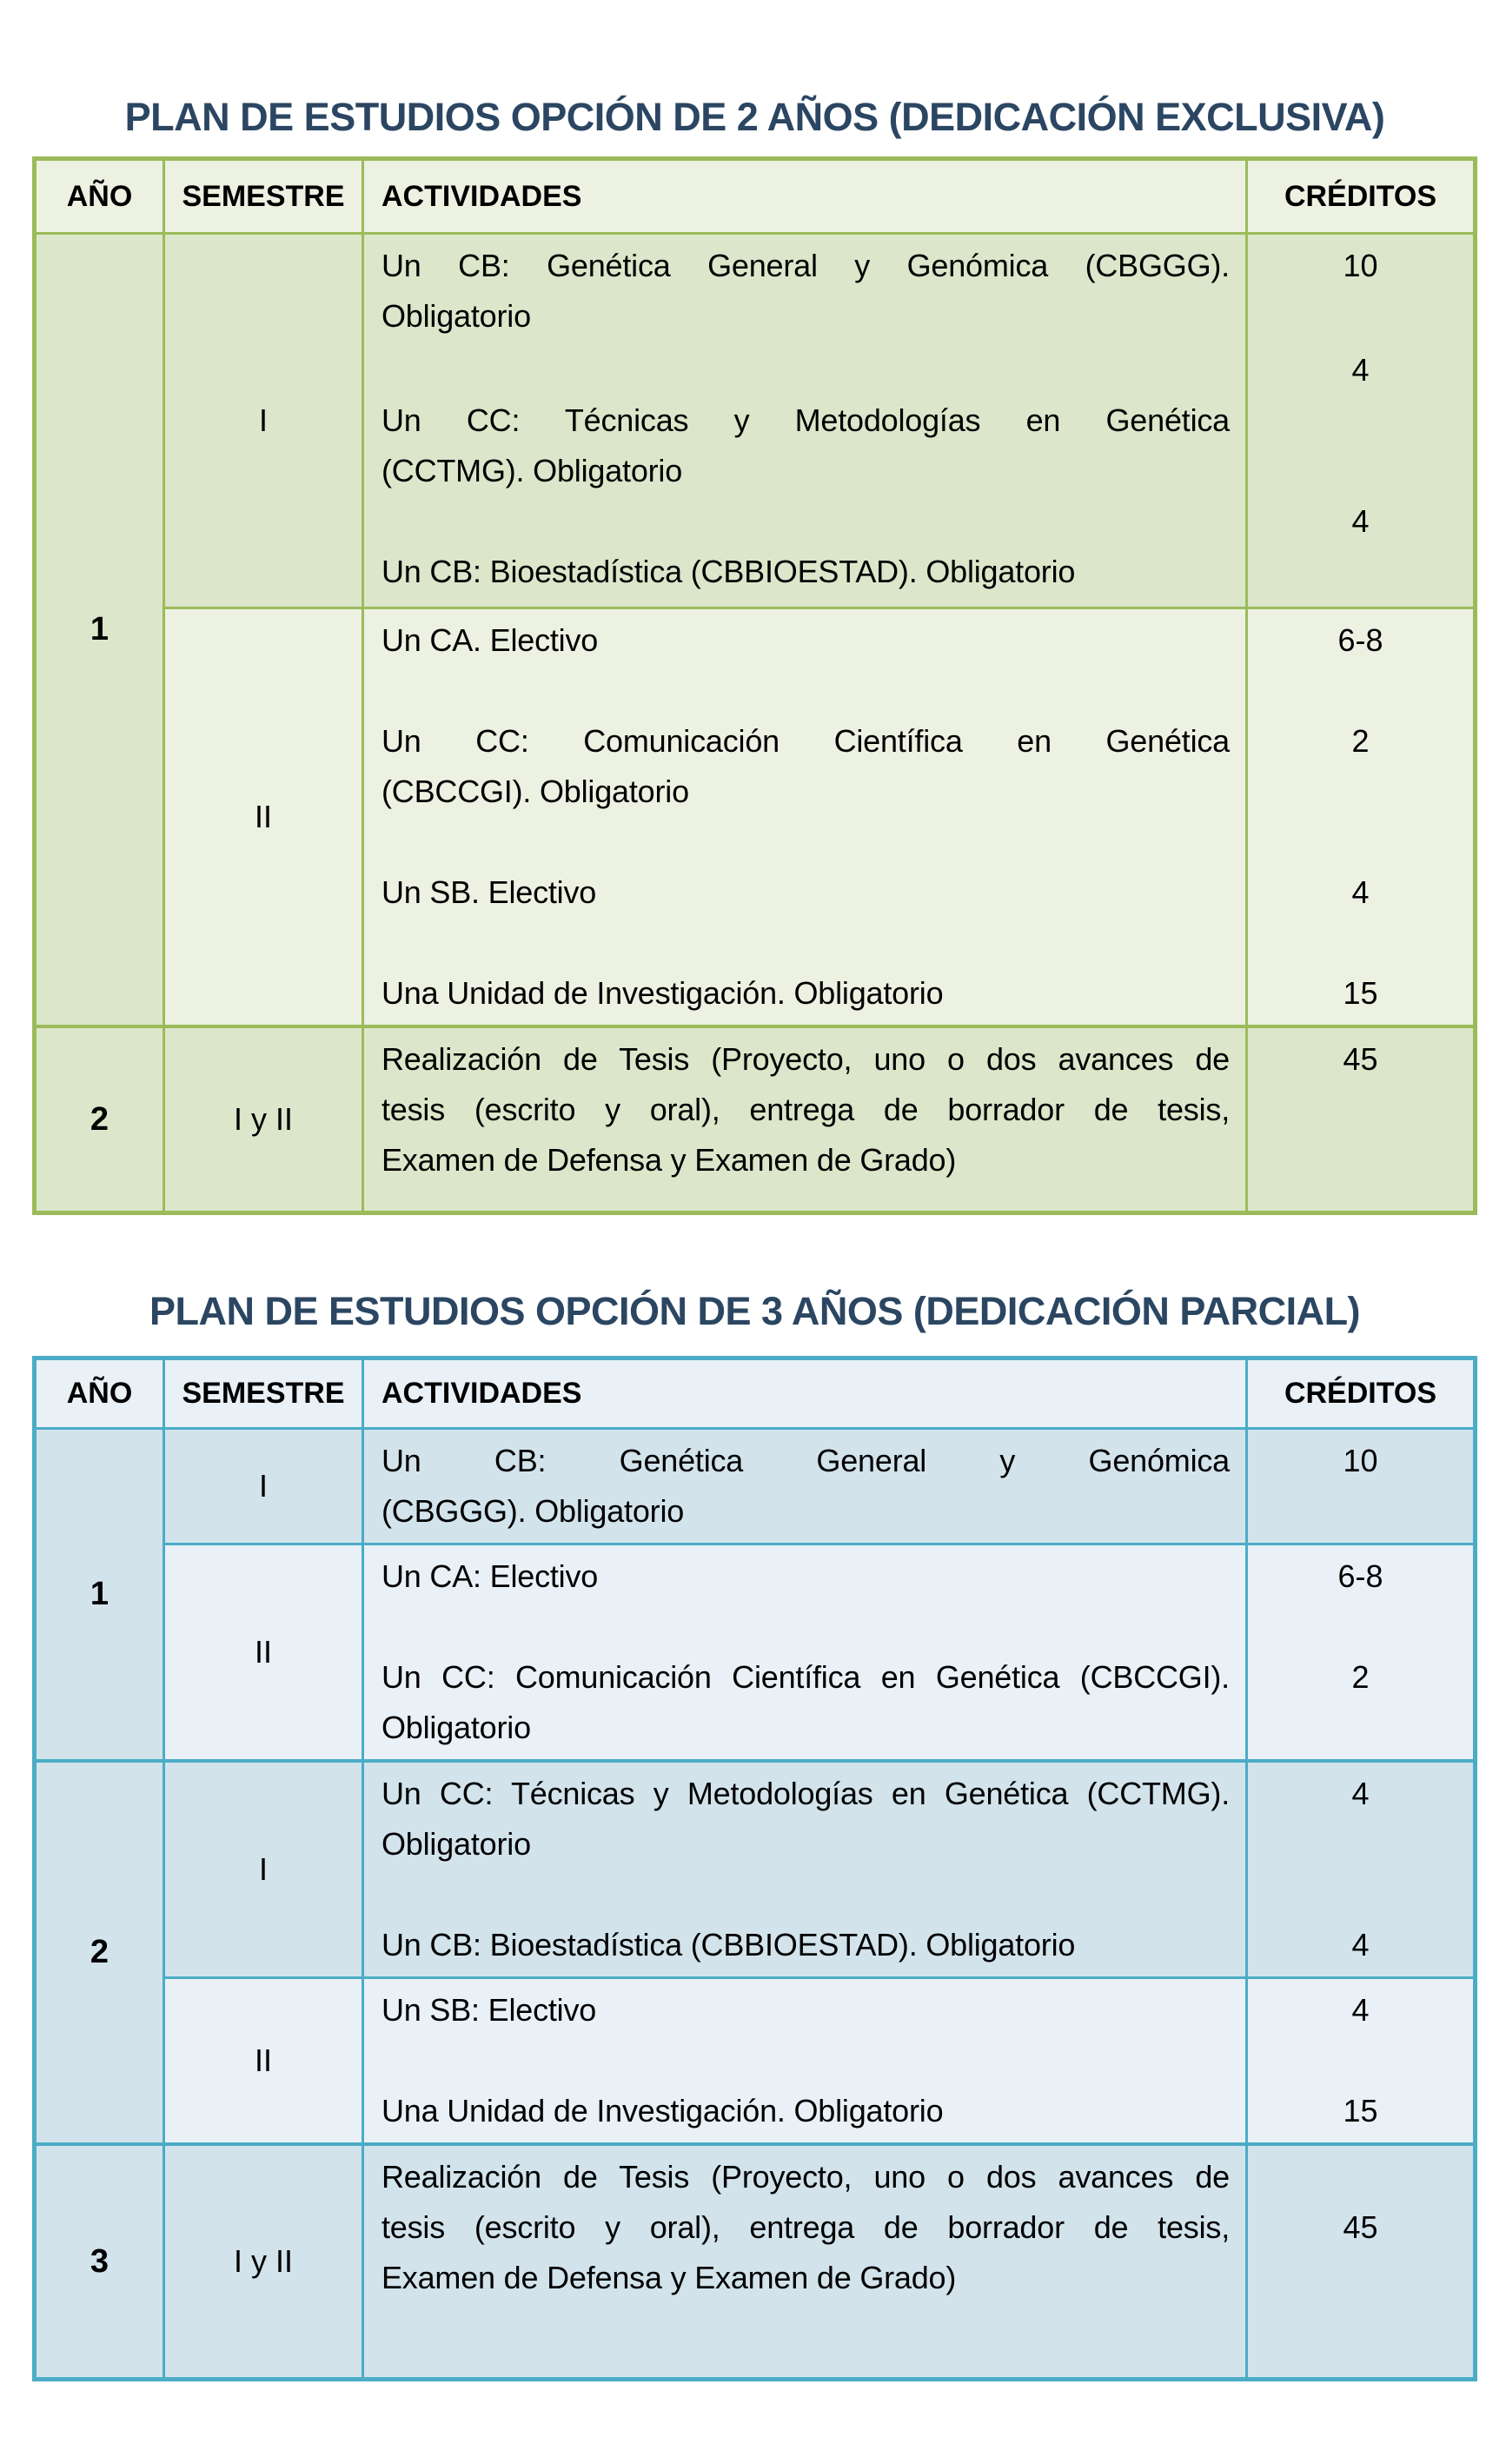  Describe the element at coordinates (804, 867) in the screenshot. I see `activity-text: Un SB. Electivo` at that location.